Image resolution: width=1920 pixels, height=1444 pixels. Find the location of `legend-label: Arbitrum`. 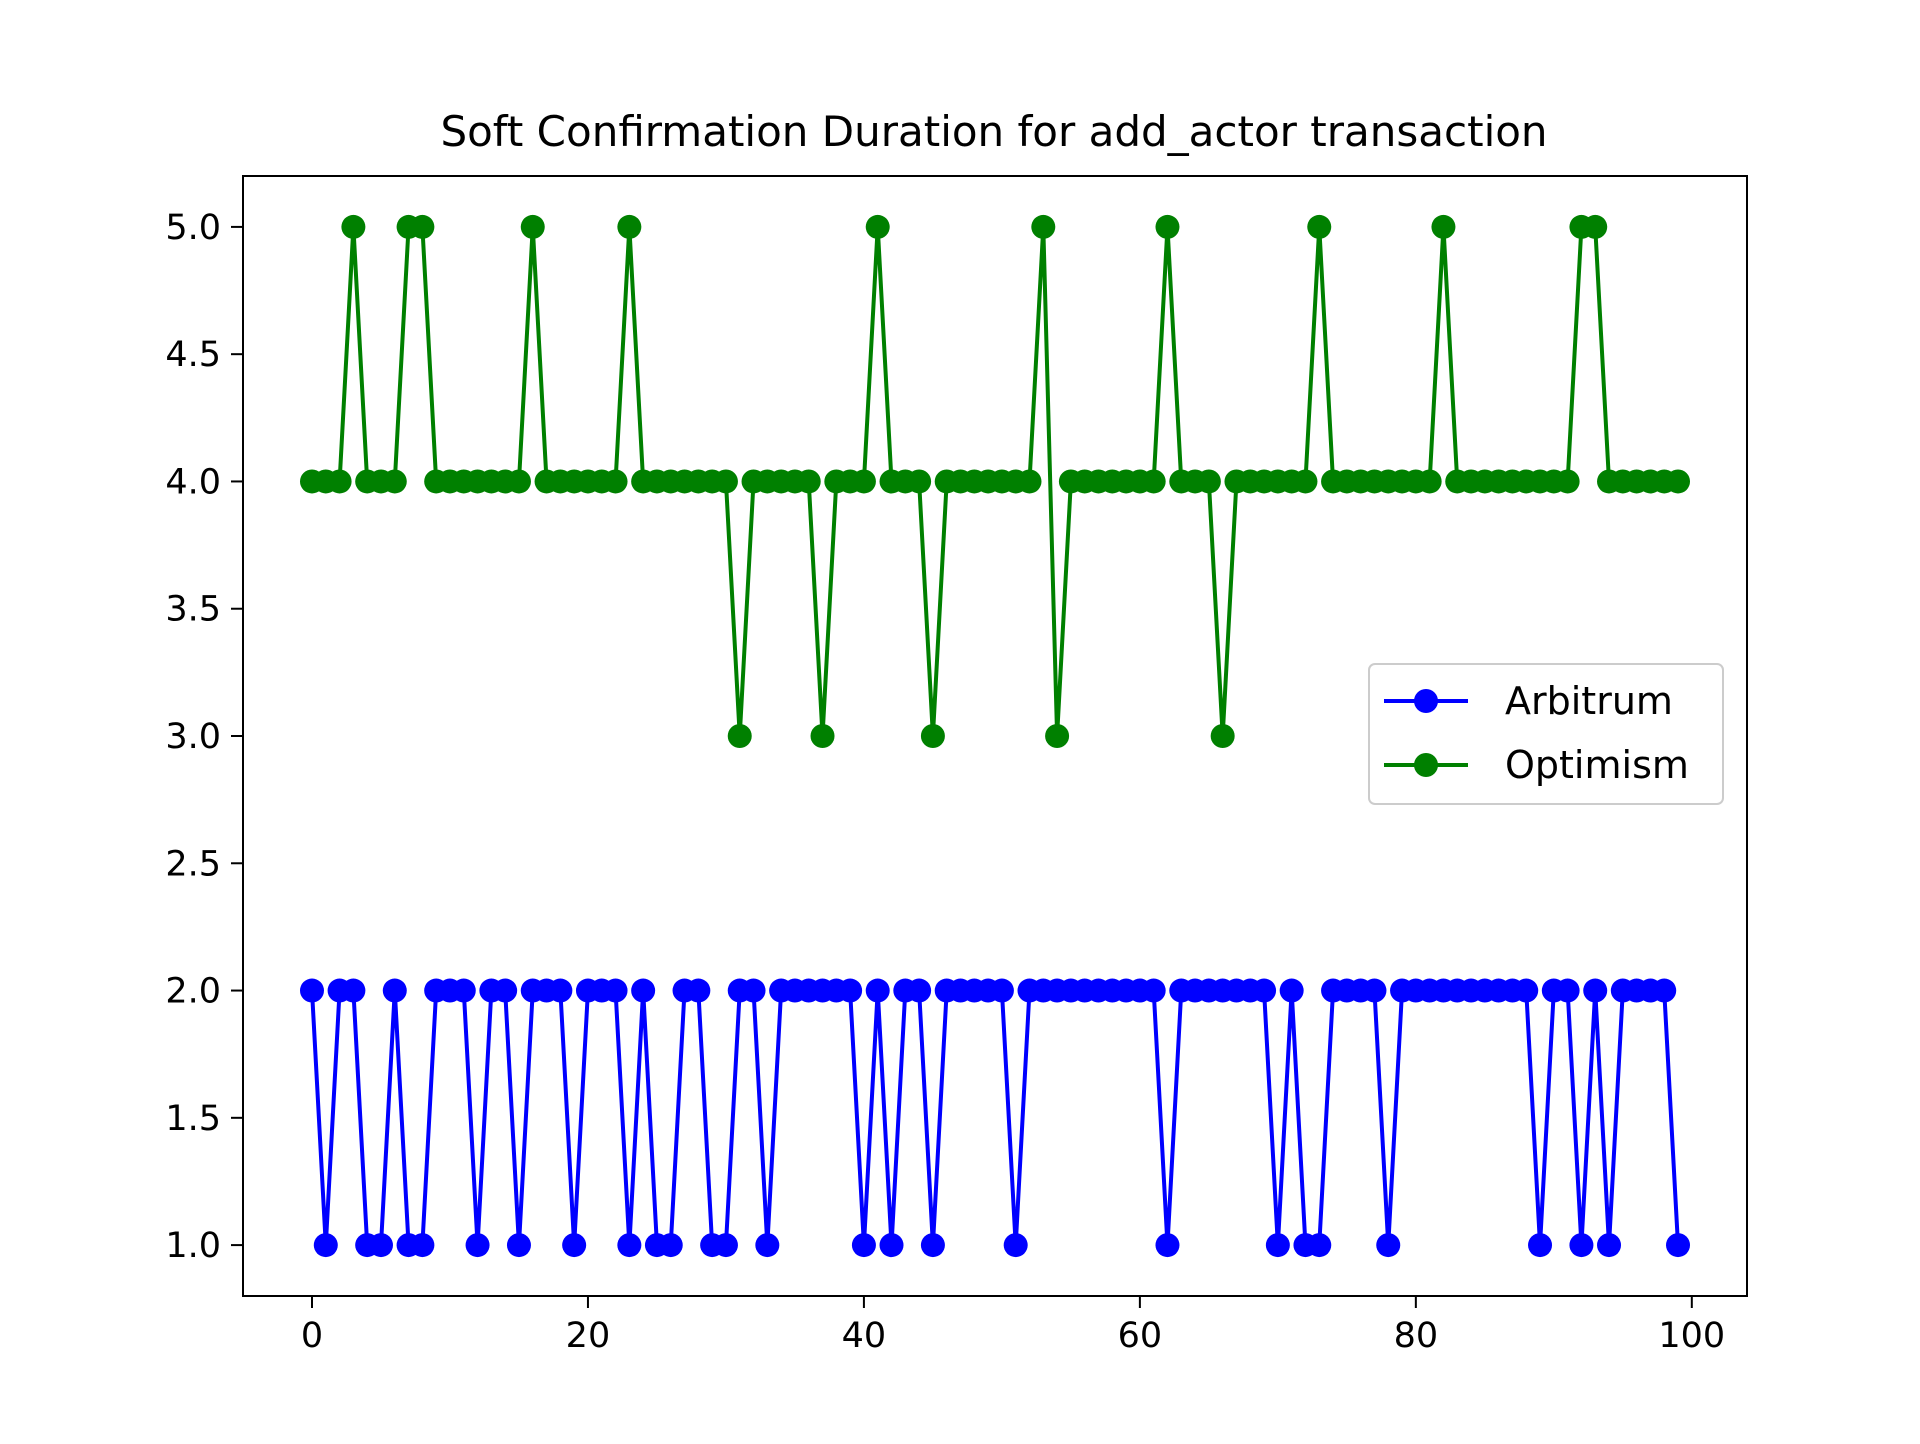

legend-label: Arbitrum is located at coordinates (1589, 701).